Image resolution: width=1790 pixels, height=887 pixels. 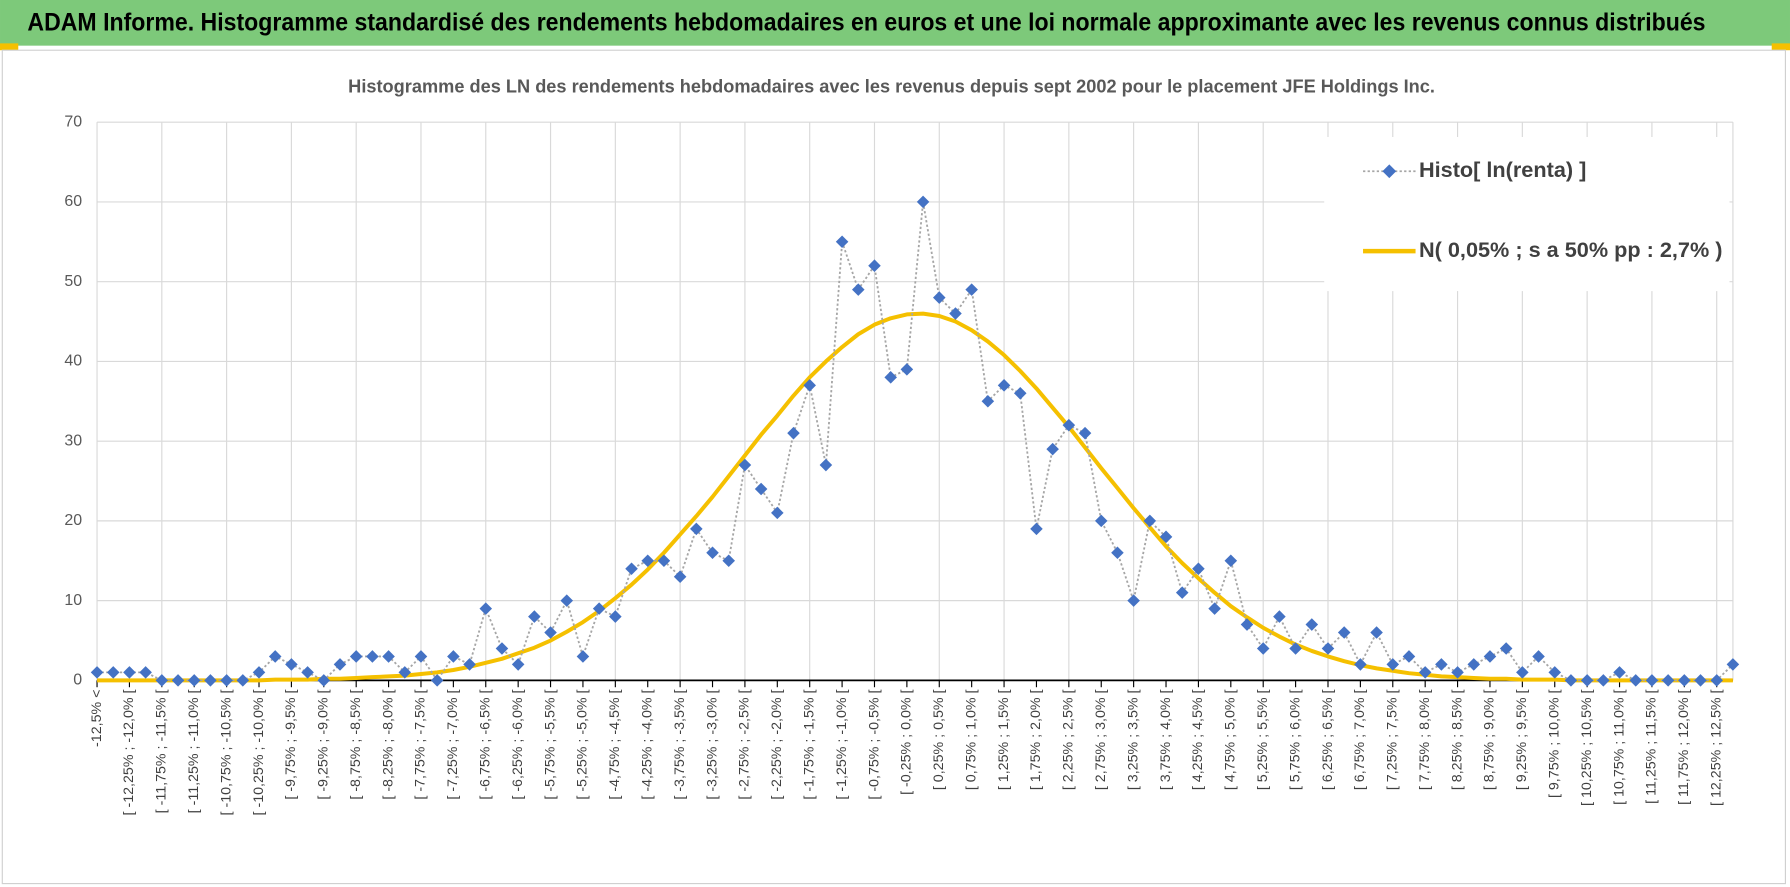 I want to click on x-tick-label: [ 2,75% ; 3,0% [, so click(x=1101, y=739).